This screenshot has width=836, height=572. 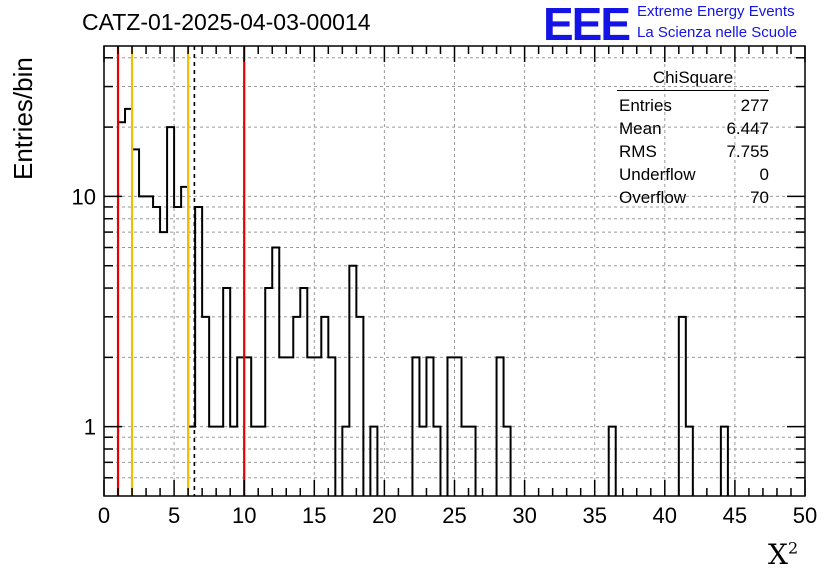 I want to click on stats-row-entries: Entries 277, so click(x=694, y=107).